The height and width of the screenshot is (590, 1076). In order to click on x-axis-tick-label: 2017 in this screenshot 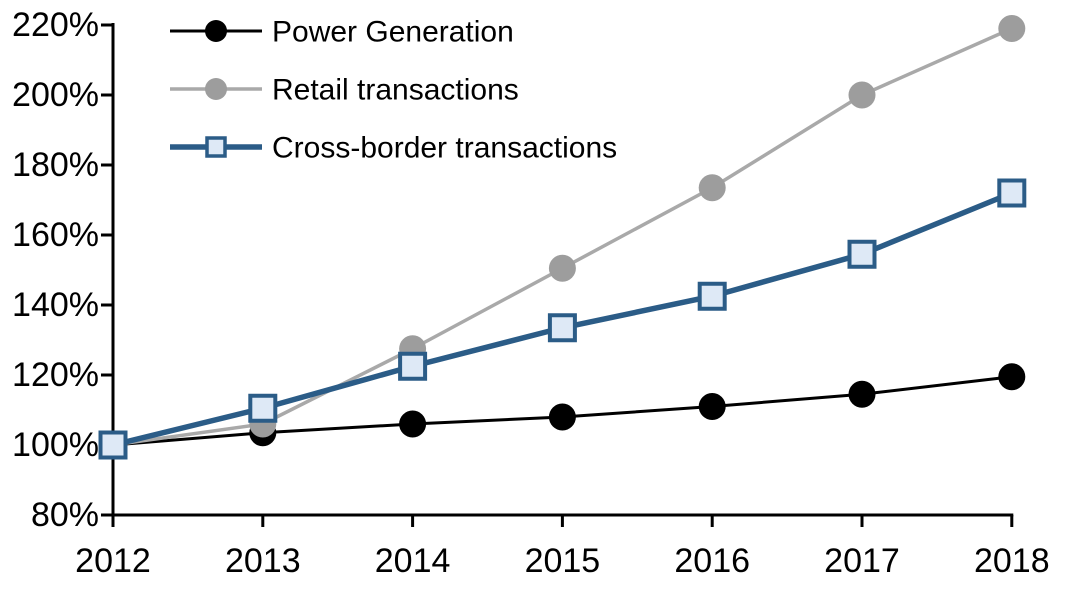, I will do `click(862, 561)`.